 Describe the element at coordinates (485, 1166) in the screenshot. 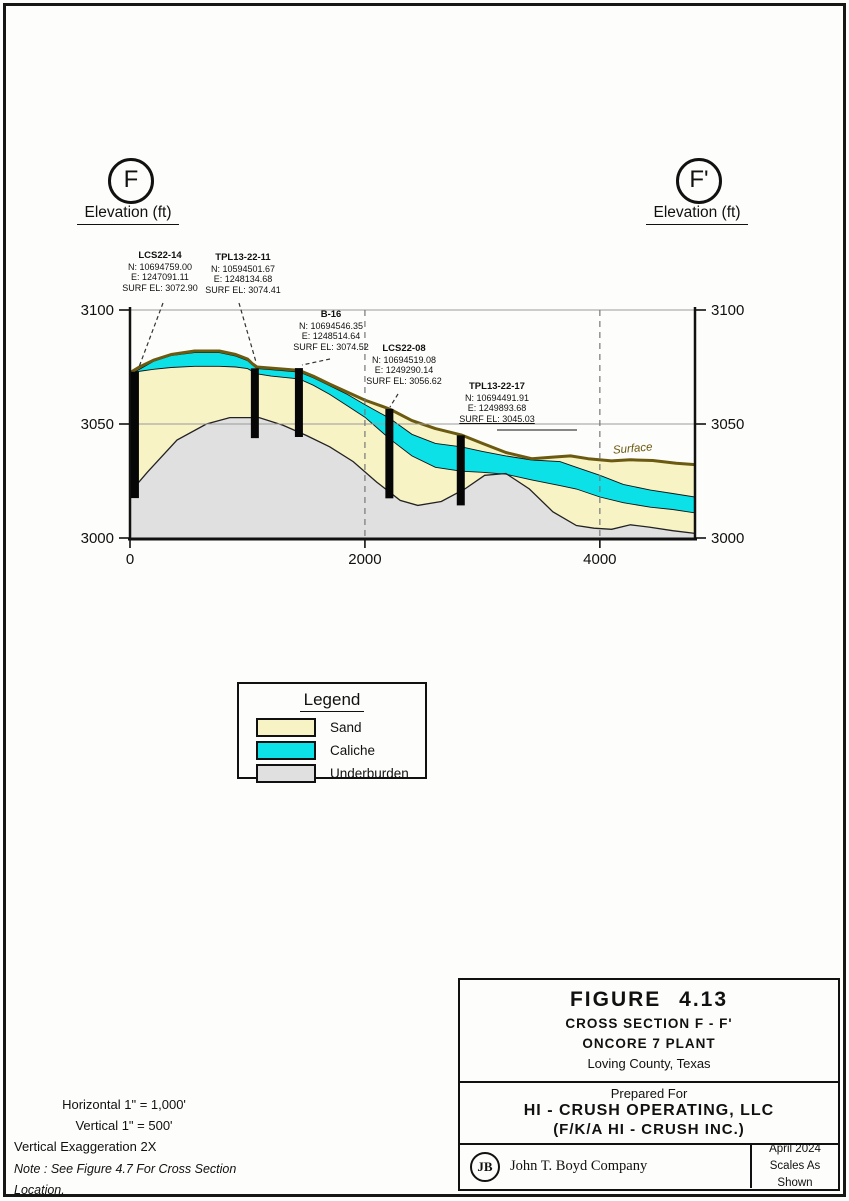

I see `jtb-logo: JB` at that location.